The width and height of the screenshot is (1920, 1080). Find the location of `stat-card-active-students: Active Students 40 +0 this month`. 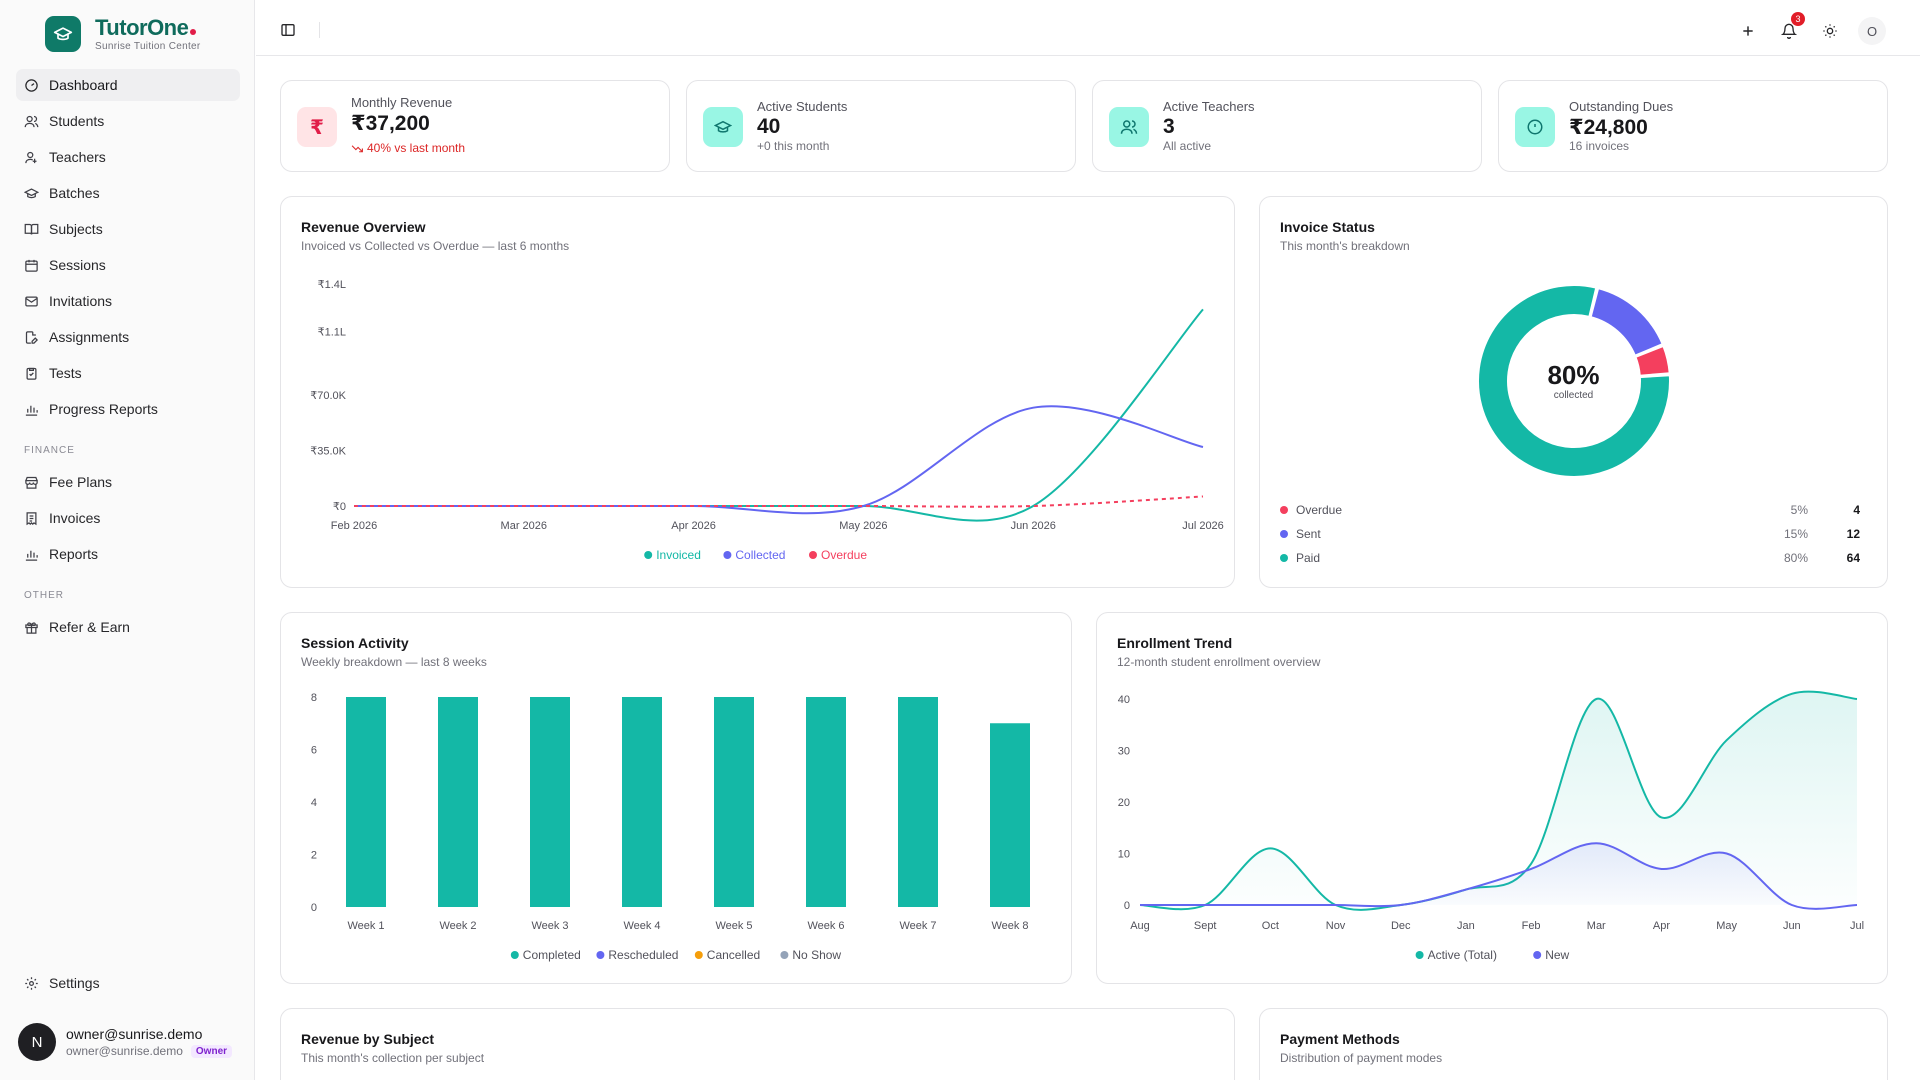

stat-card-active-students: Active Students 40 +0 this month is located at coordinates (881, 126).